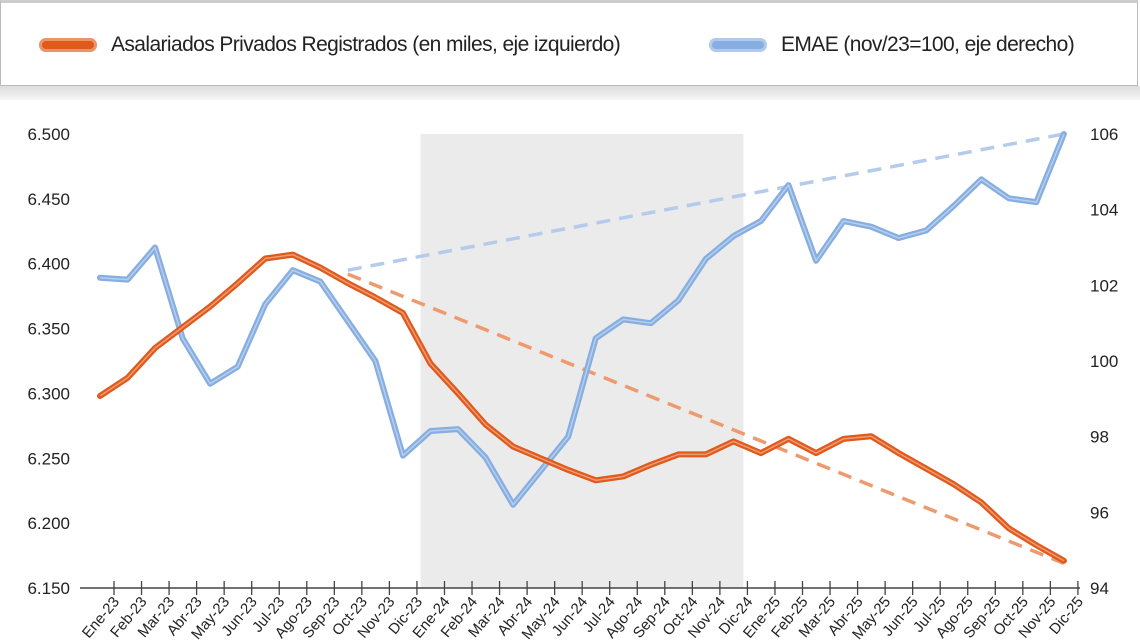  What do you see at coordinates (1099, 512) in the screenshot?
I see `y-right-tick-label: 96` at bounding box center [1099, 512].